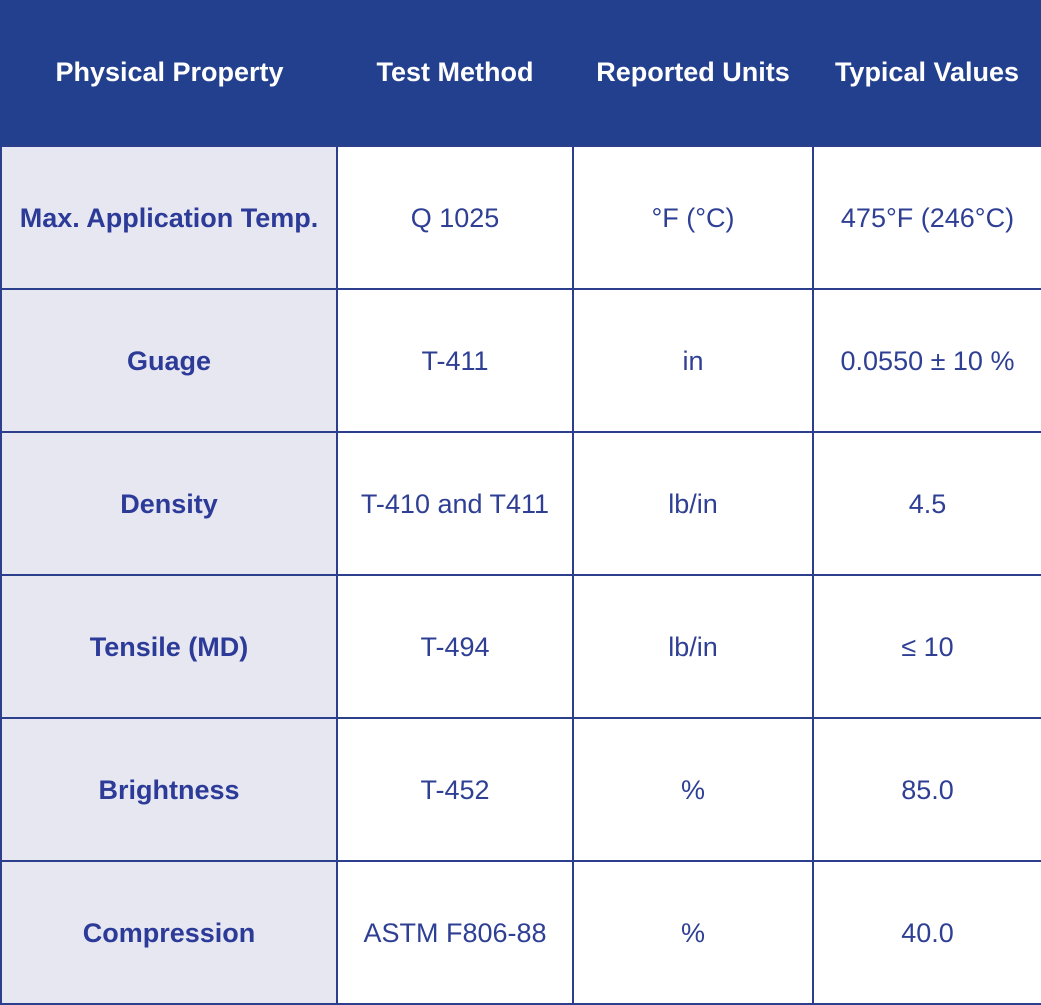 This screenshot has height=1005, width=1041. What do you see at coordinates (926, 646) in the screenshot?
I see `typical-value-cell: ≤ 10` at bounding box center [926, 646].